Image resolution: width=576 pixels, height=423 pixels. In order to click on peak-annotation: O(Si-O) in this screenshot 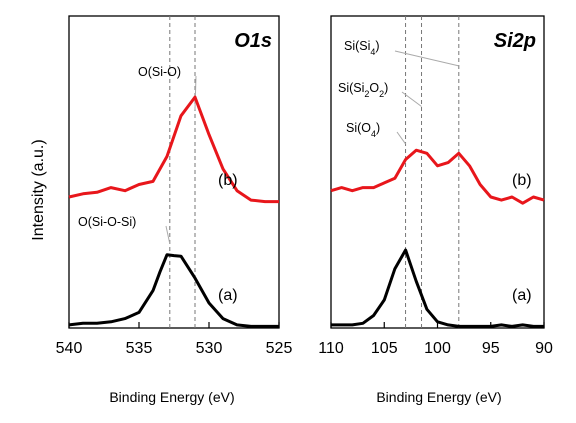, I will do `click(159, 72)`.